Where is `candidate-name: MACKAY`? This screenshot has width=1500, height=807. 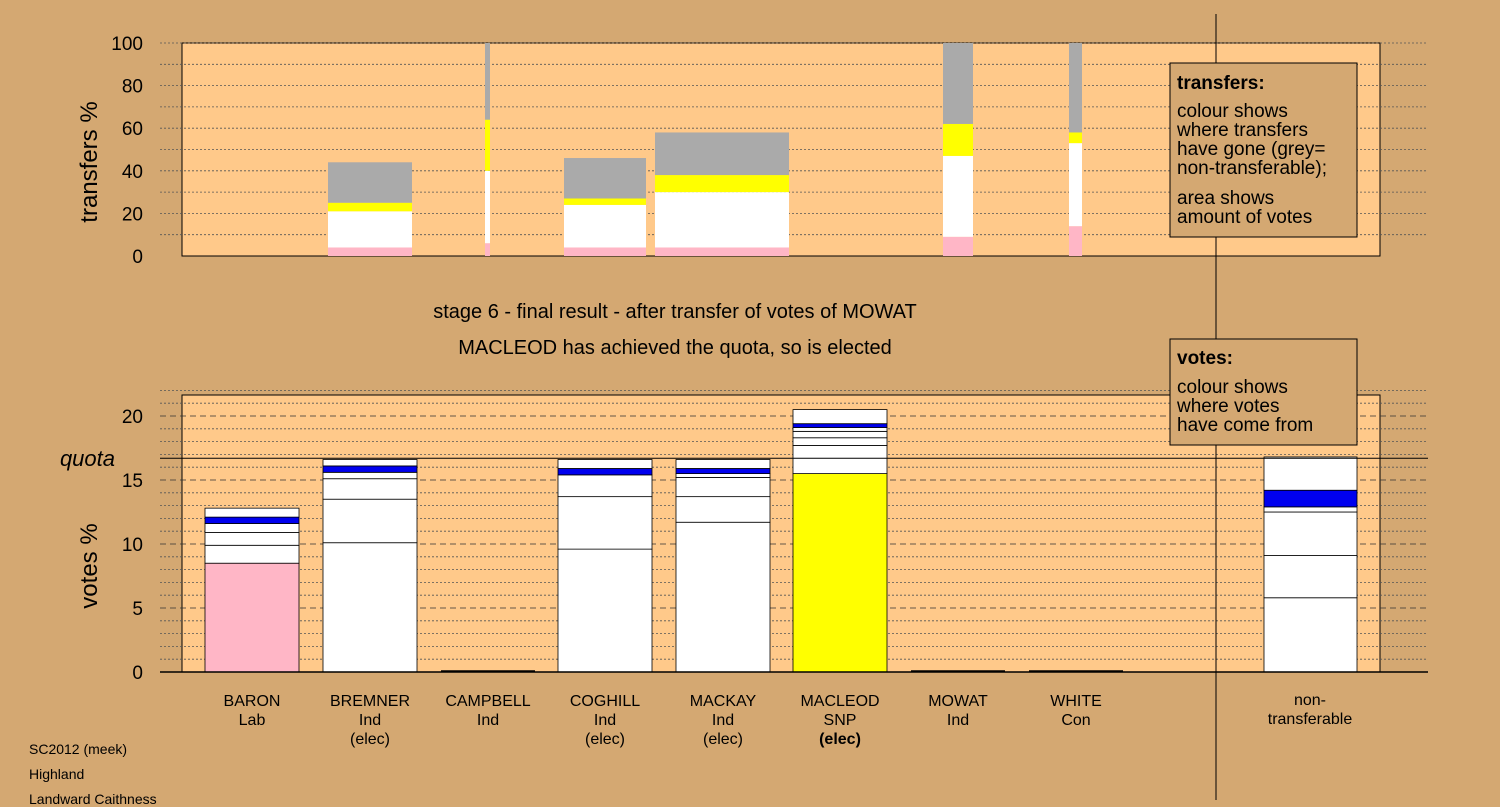
candidate-name: MACKAY is located at coordinates (723, 701).